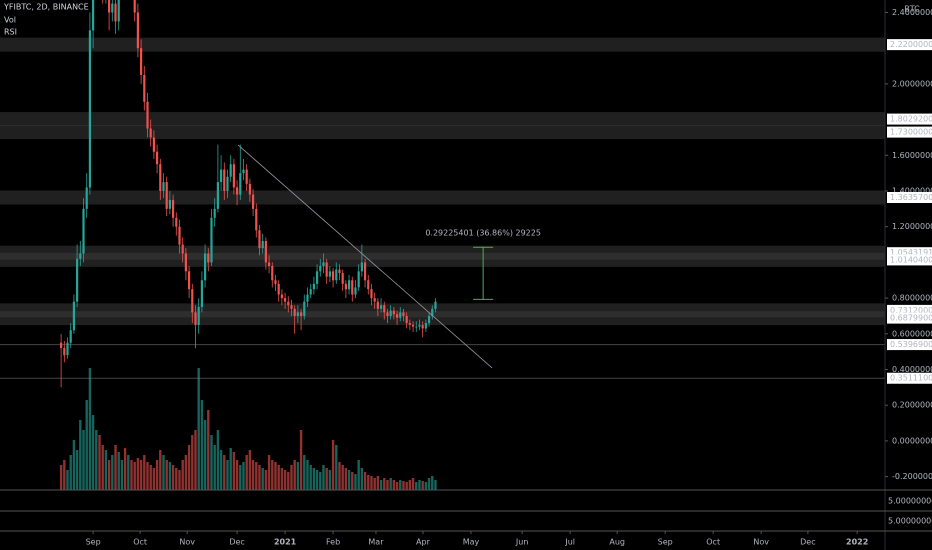 Image resolution: width=932 pixels, height=550 pixels. Describe the element at coordinates (569, 542) in the screenshot. I see `x-tick-label: Jul` at that location.